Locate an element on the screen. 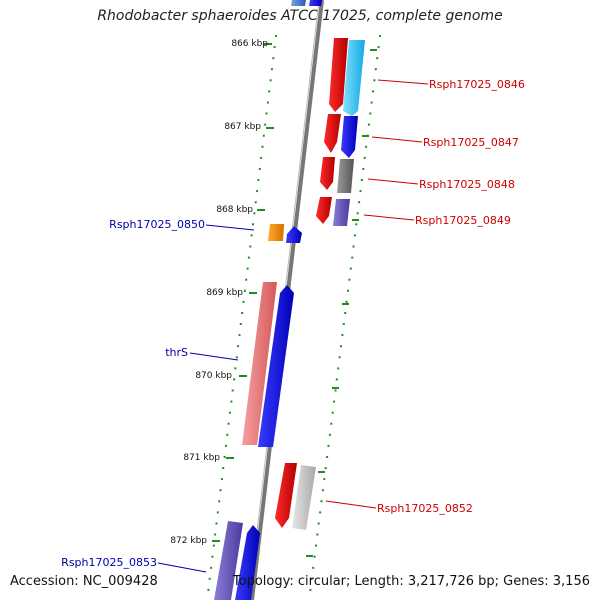 Image resolution: width=600 pixels, height=600 pixels. gene-0849-cds is located at coordinates (341, 212).